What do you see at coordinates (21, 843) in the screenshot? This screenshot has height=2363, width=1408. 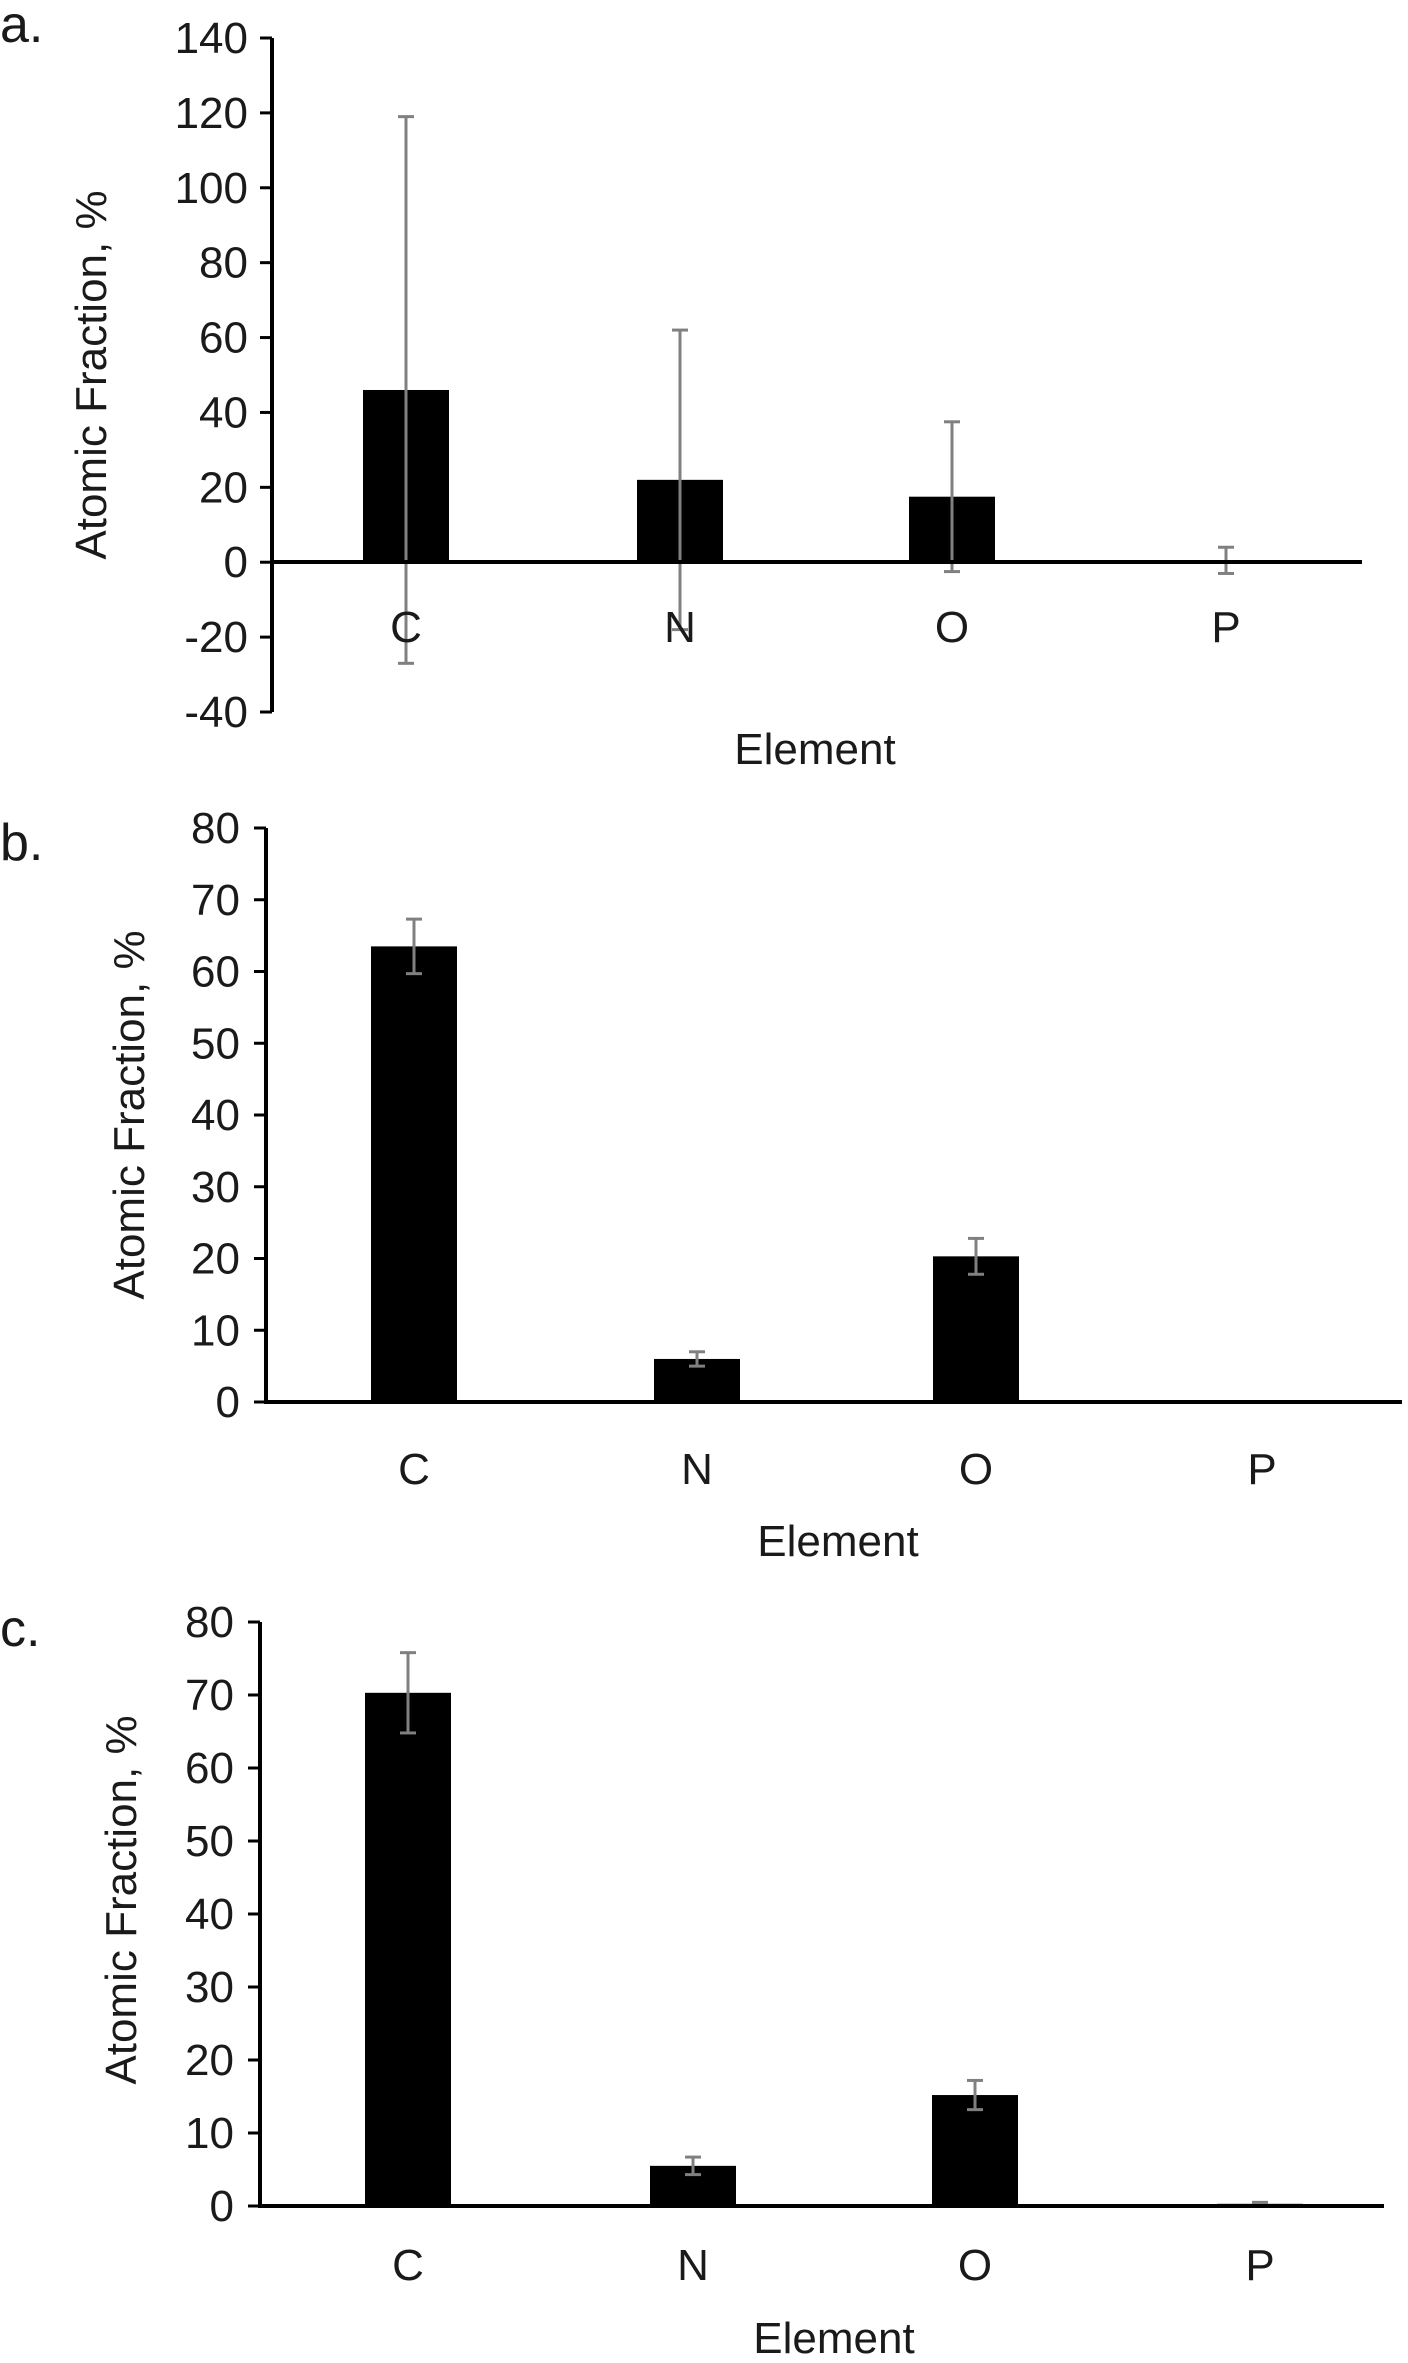 I see `panel-label: b.` at bounding box center [21, 843].